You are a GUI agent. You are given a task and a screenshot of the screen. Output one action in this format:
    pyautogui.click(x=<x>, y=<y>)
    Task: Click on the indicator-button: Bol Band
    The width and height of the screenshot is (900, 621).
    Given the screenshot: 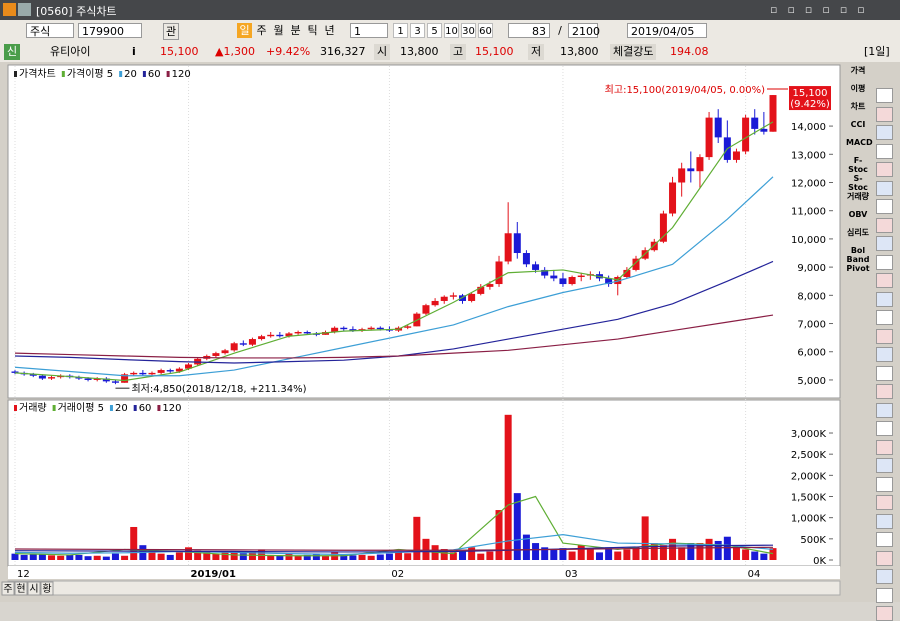 What is the action you would take?
    pyautogui.click(x=858, y=255)
    